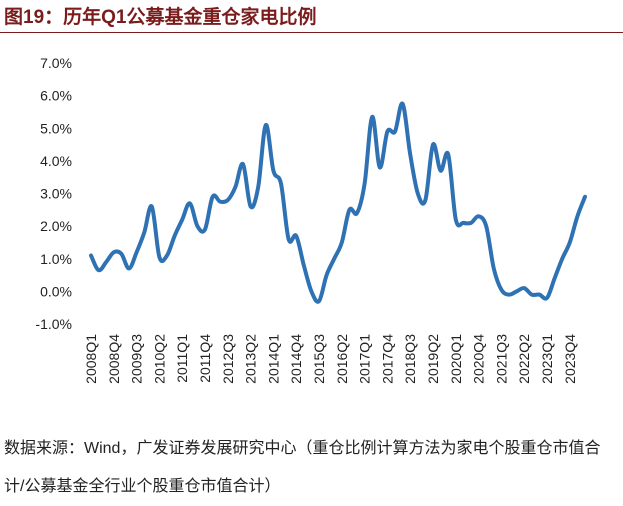 The width and height of the screenshot is (623, 506). I want to click on x-tick-label: 2020Q4, so click(479, 359).